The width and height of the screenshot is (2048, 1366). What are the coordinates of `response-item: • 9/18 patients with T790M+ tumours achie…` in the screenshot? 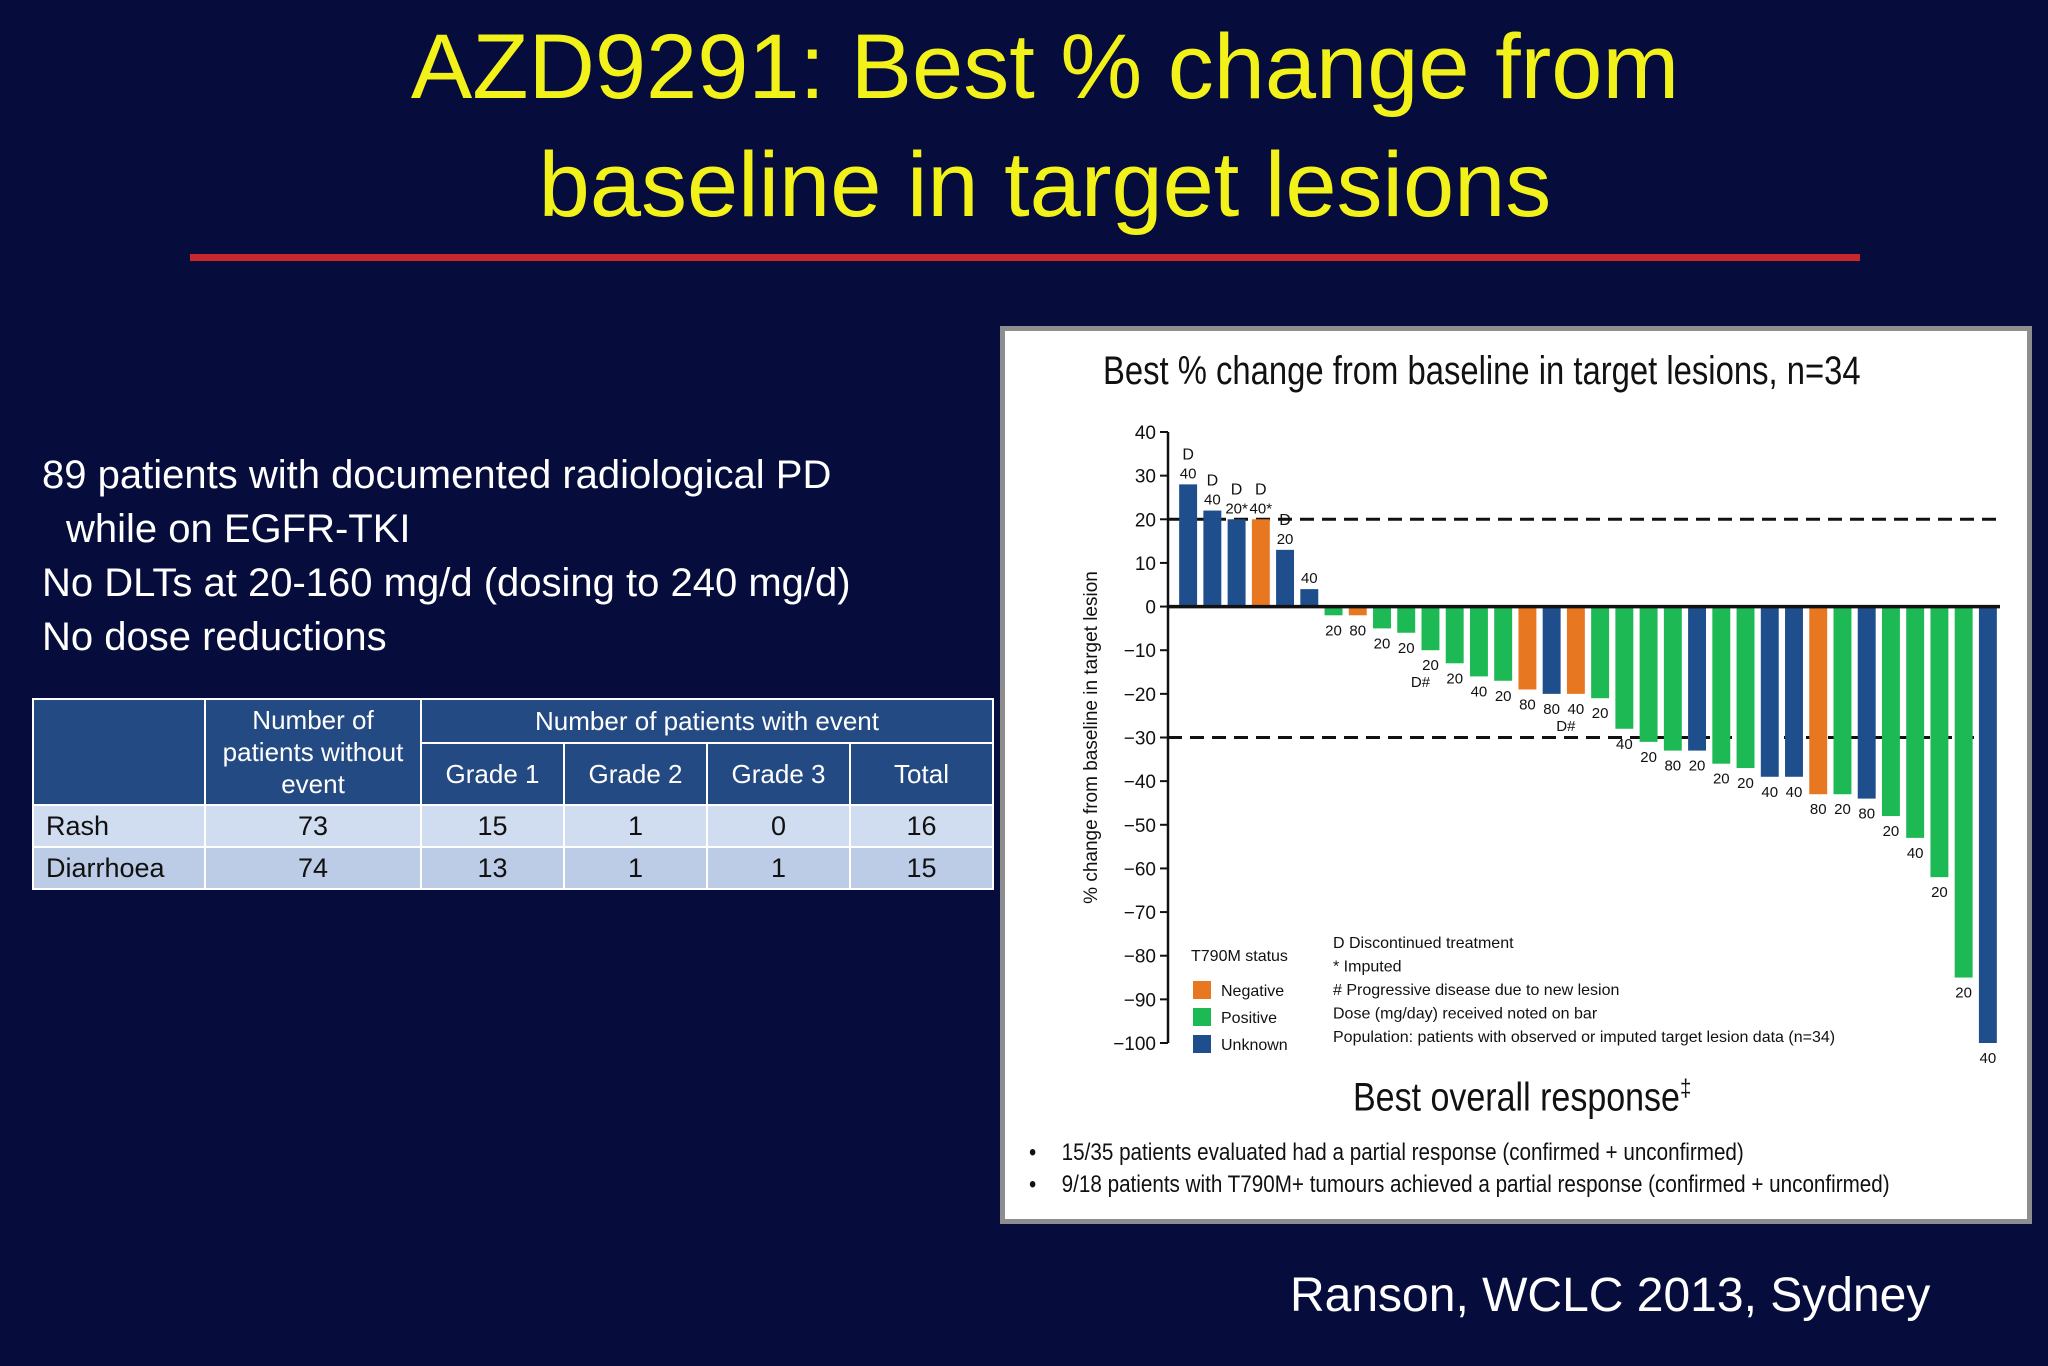 It's located at (1459, 1184).